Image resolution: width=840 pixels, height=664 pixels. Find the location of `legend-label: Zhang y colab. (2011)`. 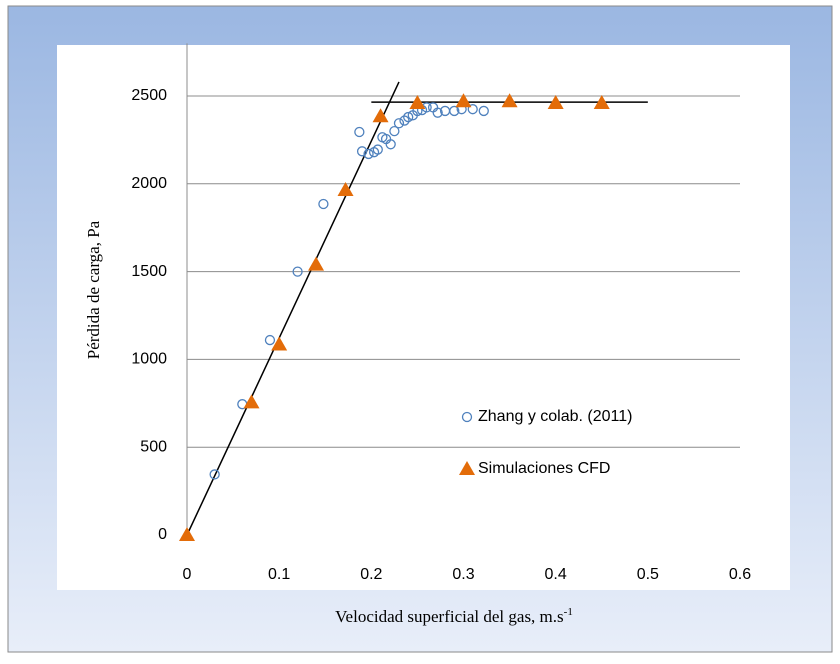

legend-label: Zhang y colab. (2011) is located at coordinates (555, 416).